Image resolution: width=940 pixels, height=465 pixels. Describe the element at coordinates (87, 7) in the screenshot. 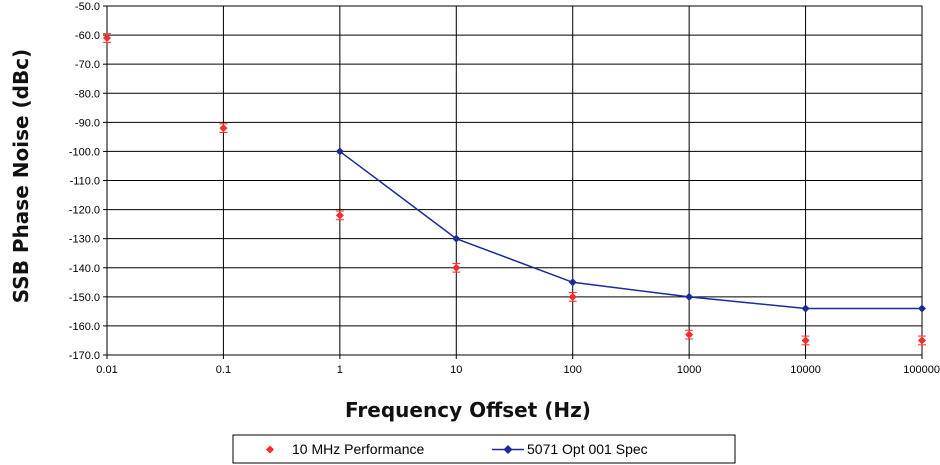

I see `y-tick-label: -50.0` at that location.